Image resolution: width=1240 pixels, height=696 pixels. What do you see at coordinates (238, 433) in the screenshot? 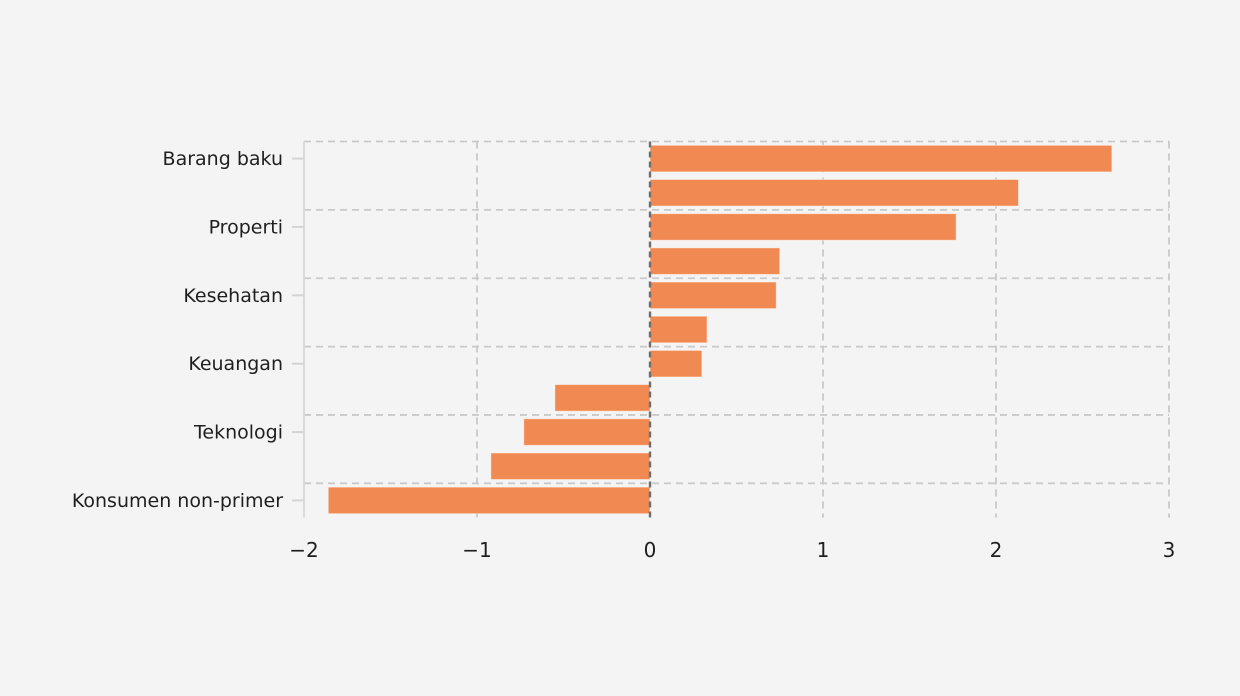
I see `y-tick-label-teknologi: Teknologi` at bounding box center [238, 433].